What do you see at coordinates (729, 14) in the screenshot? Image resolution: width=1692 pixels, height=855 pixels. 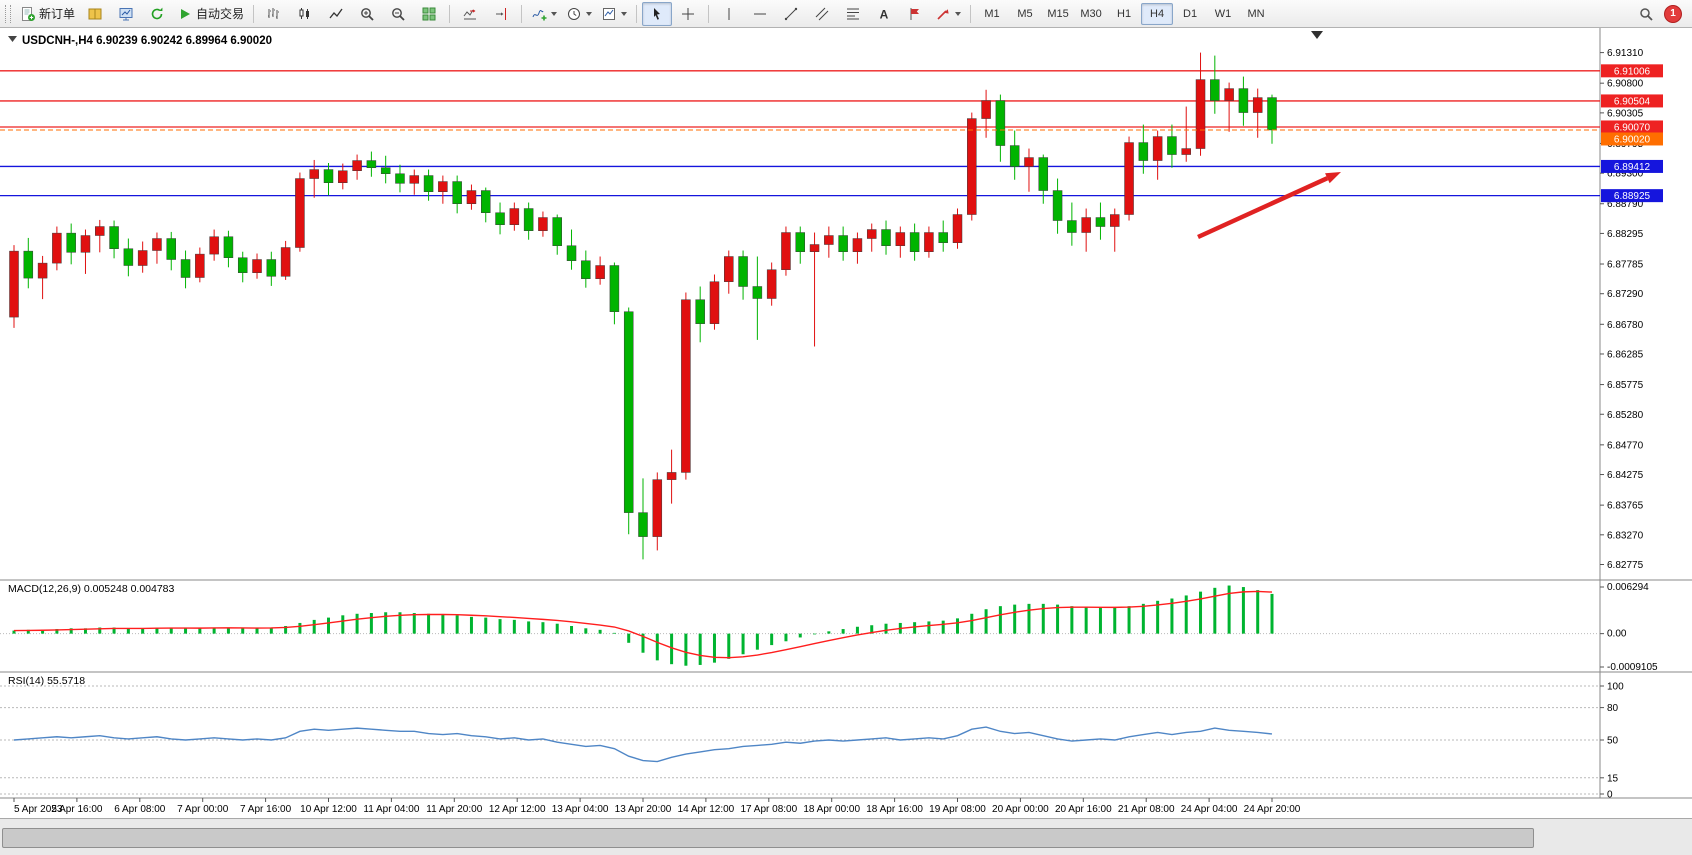 I see `vertical-line-tool-button` at bounding box center [729, 14].